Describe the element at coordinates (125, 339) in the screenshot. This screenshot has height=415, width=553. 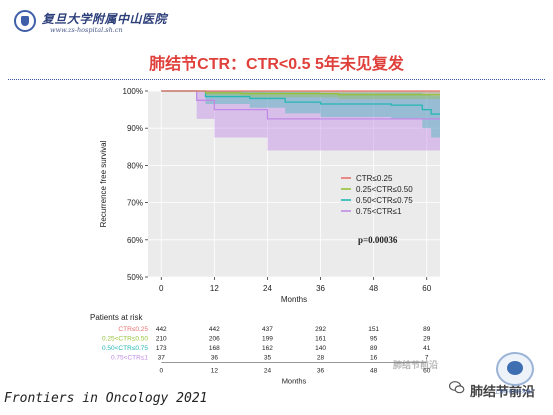
I see `risk-row-label: 0.25<CTR≤0.50` at that location.